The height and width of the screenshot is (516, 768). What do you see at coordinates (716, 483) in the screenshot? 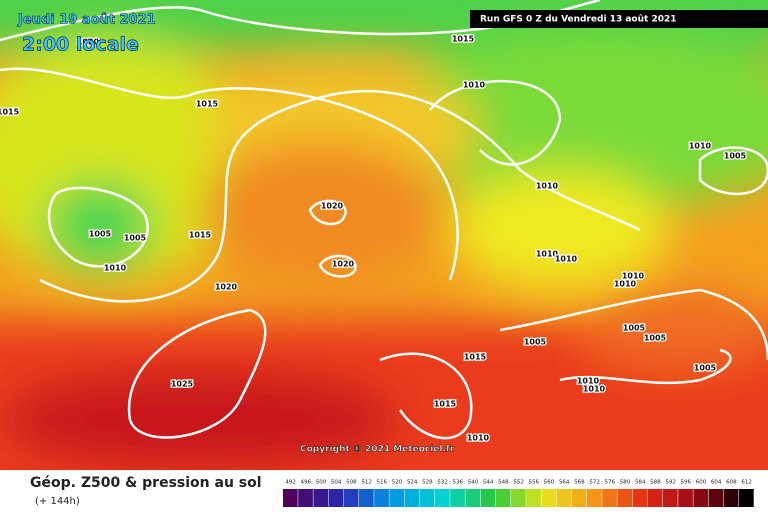
I see `scale-label: 604` at bounding box center [716, 483].